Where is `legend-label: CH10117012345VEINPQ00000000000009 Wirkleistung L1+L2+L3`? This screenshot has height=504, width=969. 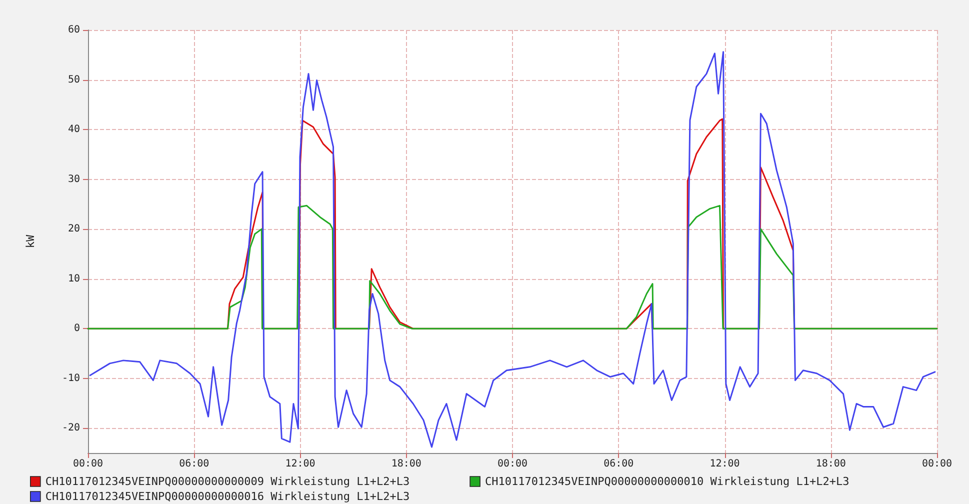
legend-label: CH10117012345VEINPQ00000000000009 Wirkleistung L1+L2+L3 is located at coordinates (227, 481).